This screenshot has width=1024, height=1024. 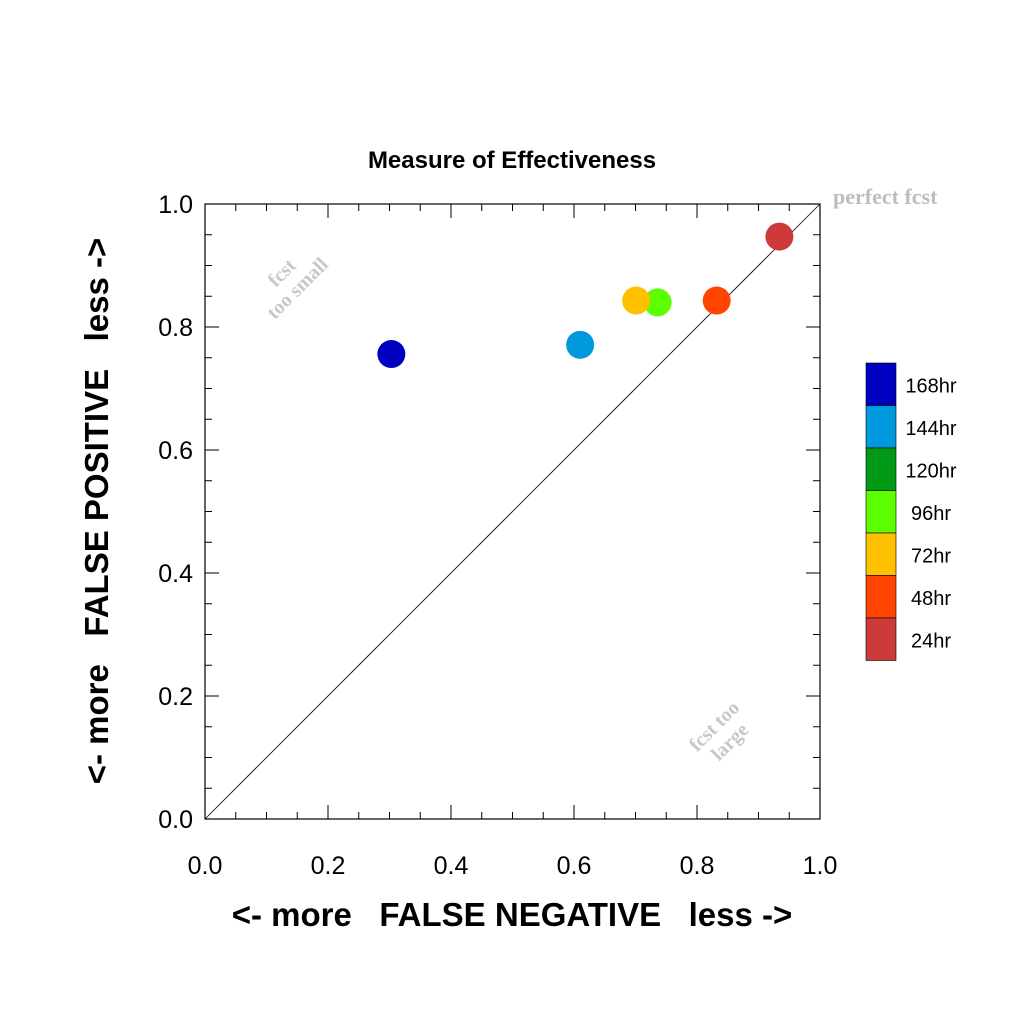 What do you see at coordinates (512, 914) in the screenshot?
I see `x-axis-label: <- more FALSE NEGATIVE less ->` at bounding box center [512, 914].